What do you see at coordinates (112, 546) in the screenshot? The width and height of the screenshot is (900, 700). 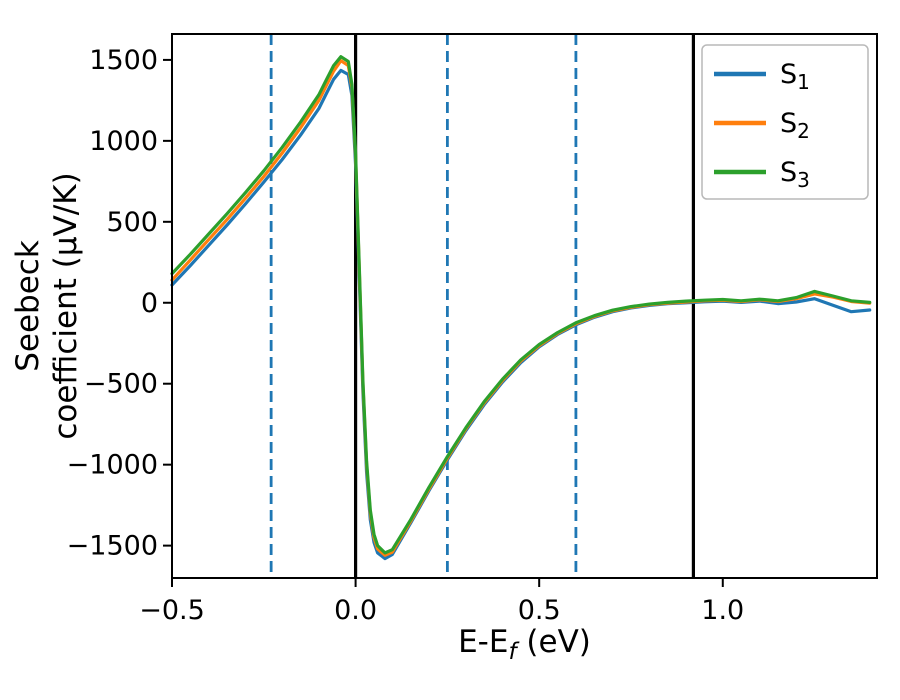 I see `y-tick-label: −1500` at bounding box center [112, 546].